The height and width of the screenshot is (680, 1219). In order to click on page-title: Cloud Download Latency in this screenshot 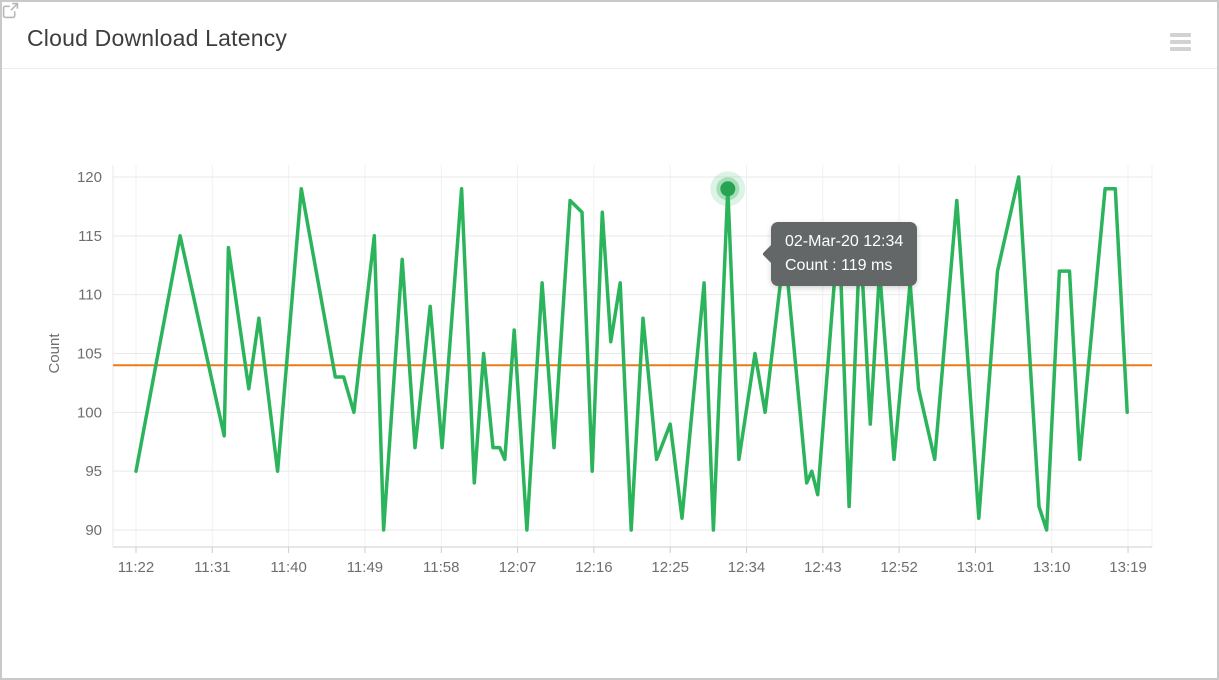, I will do `click(157, 38)`.